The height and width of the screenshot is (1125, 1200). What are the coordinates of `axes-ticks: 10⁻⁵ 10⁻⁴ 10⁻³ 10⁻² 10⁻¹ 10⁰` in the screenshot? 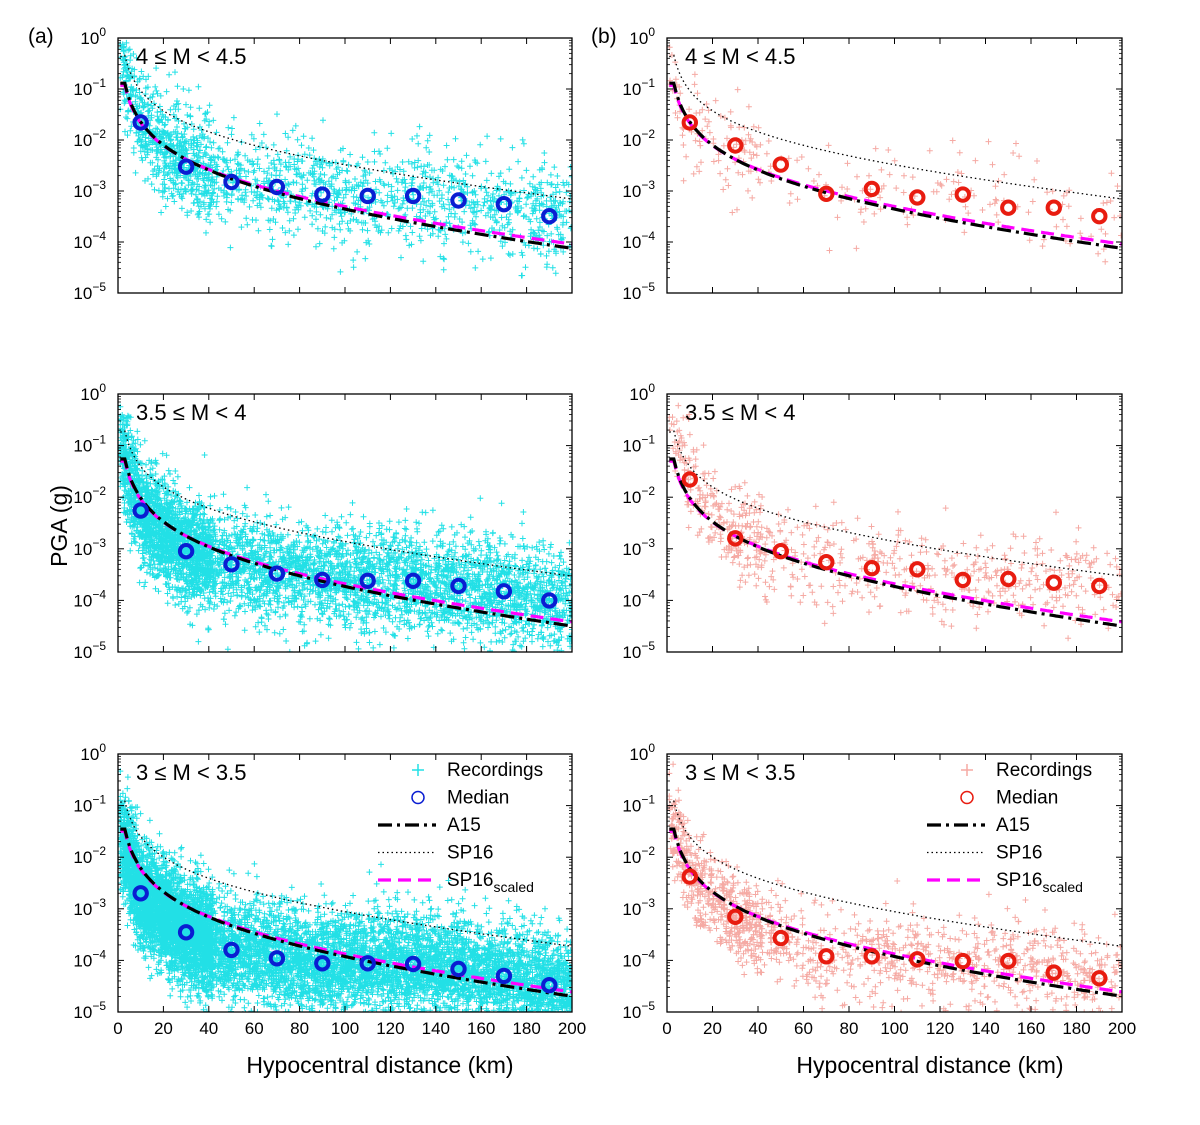 It's located at (872, 521).